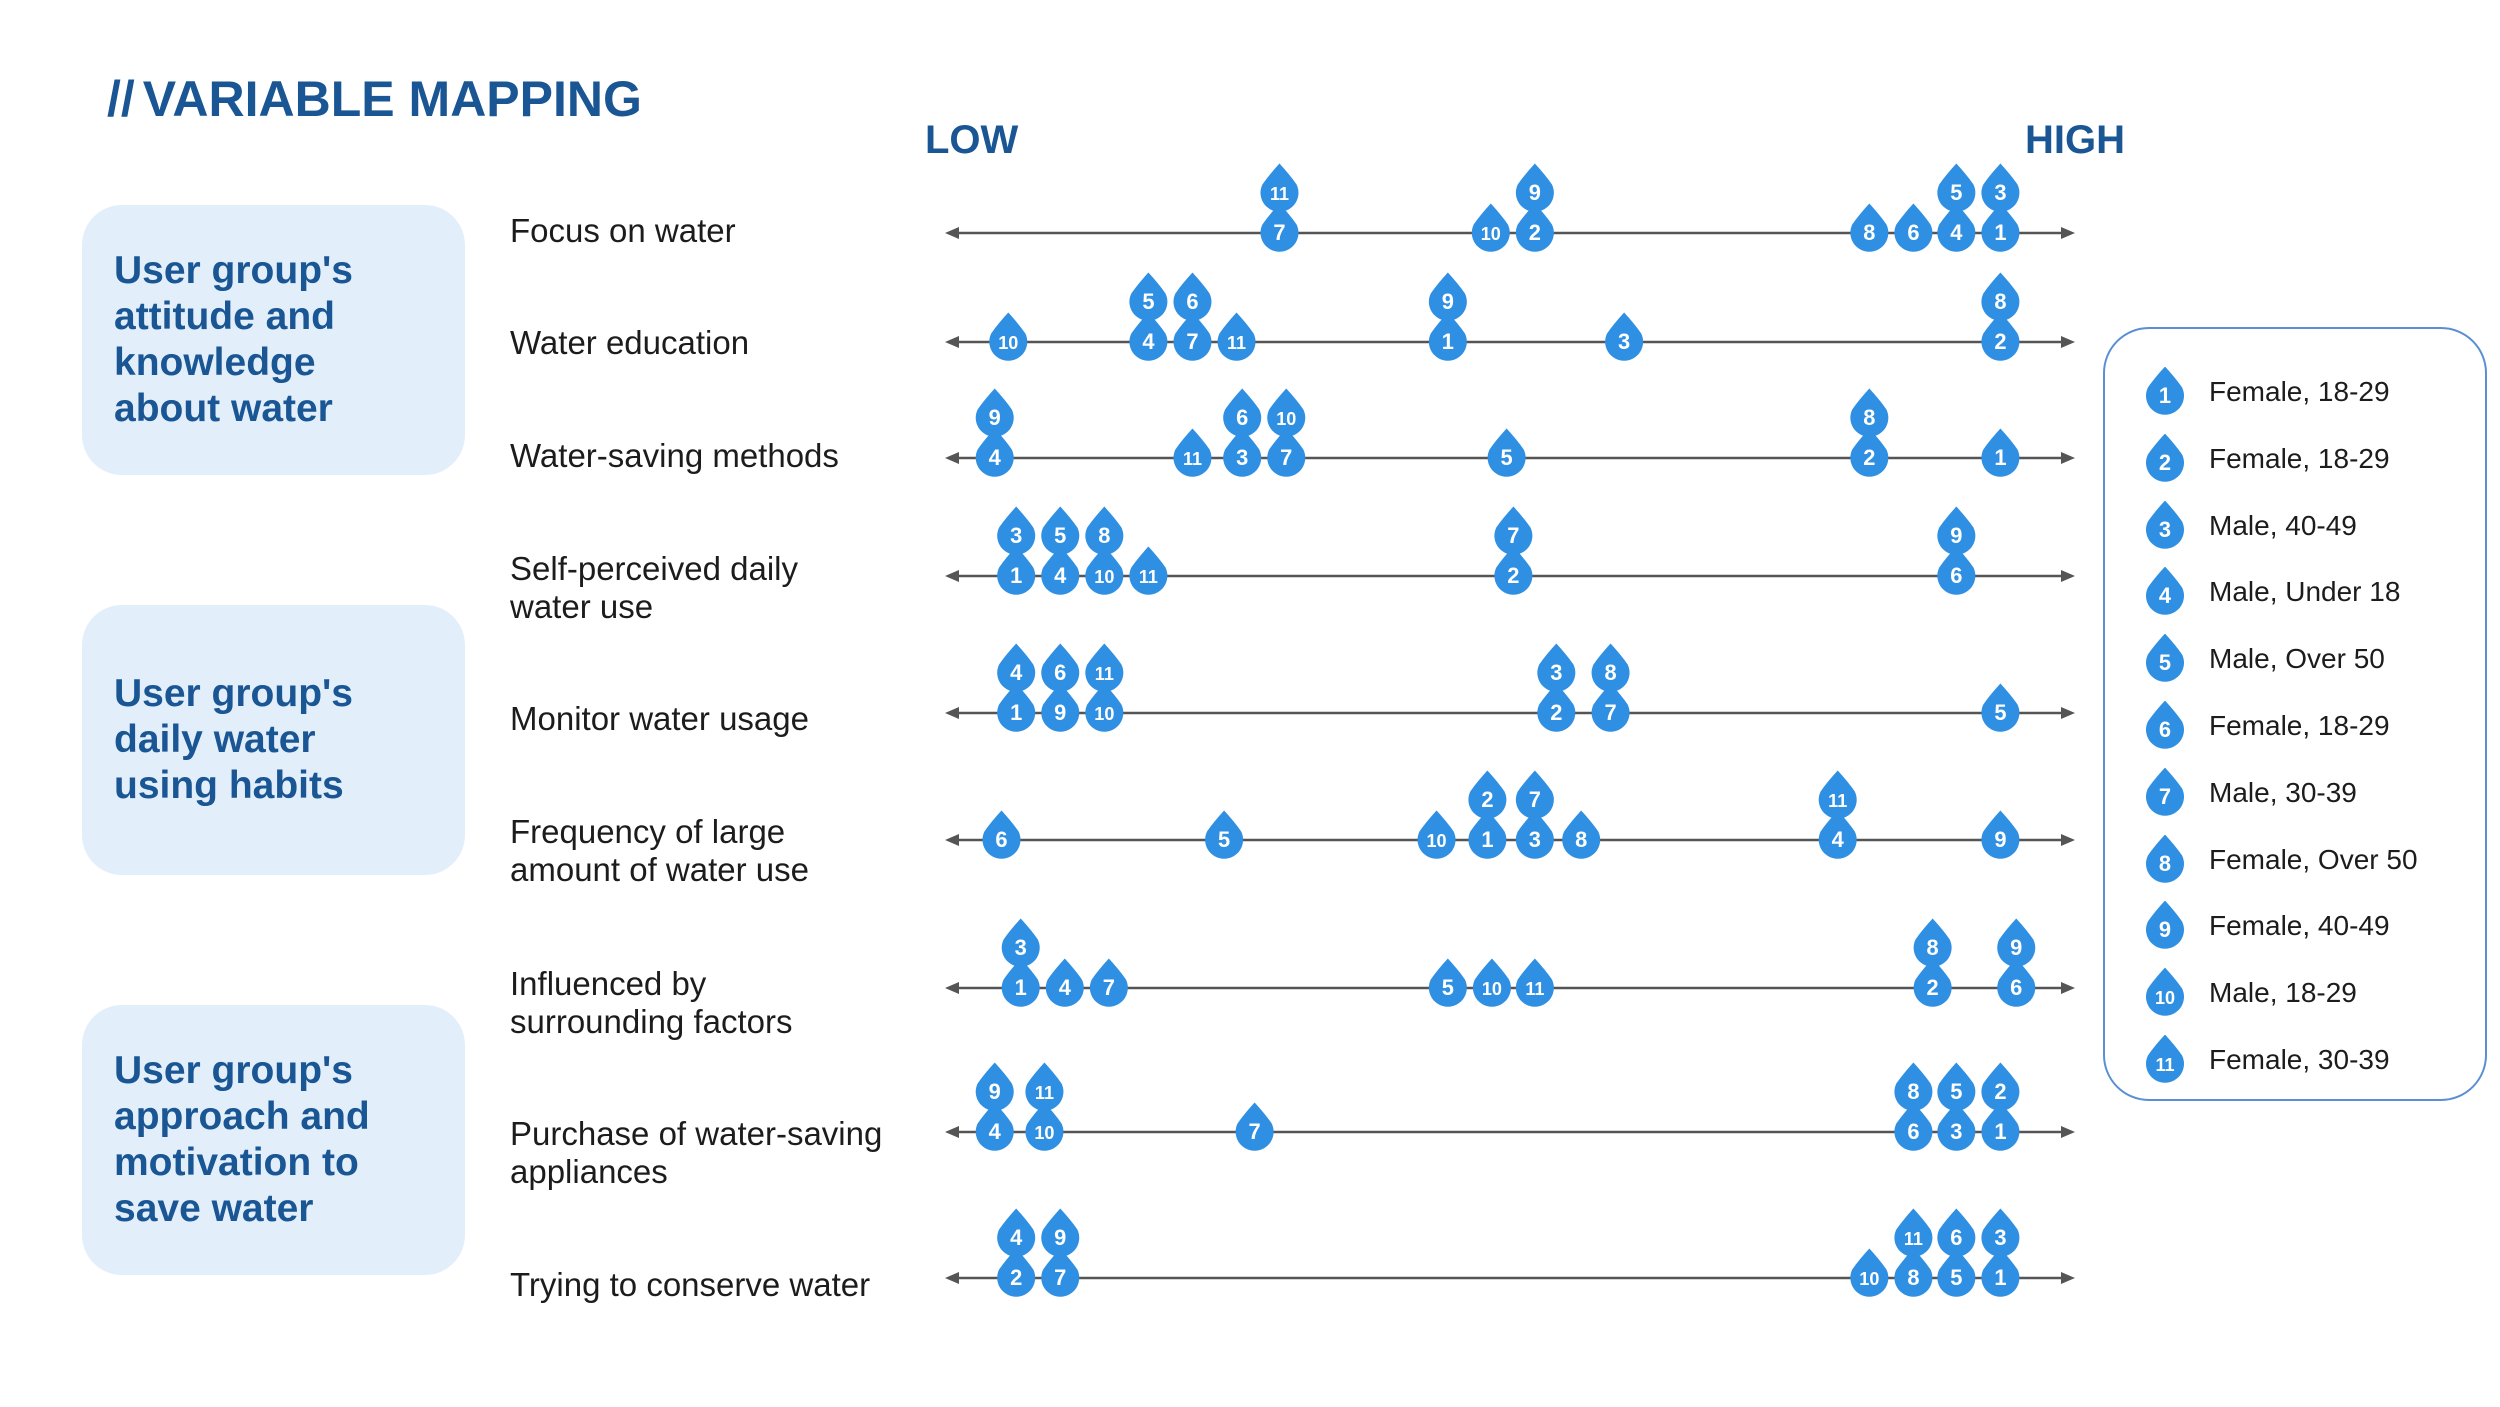 The image size is (2500, 1407). Describe the element at coordinates (374, 99) in the screenshot. I see `page-title: //VARIABLE MAPPING` at that location.